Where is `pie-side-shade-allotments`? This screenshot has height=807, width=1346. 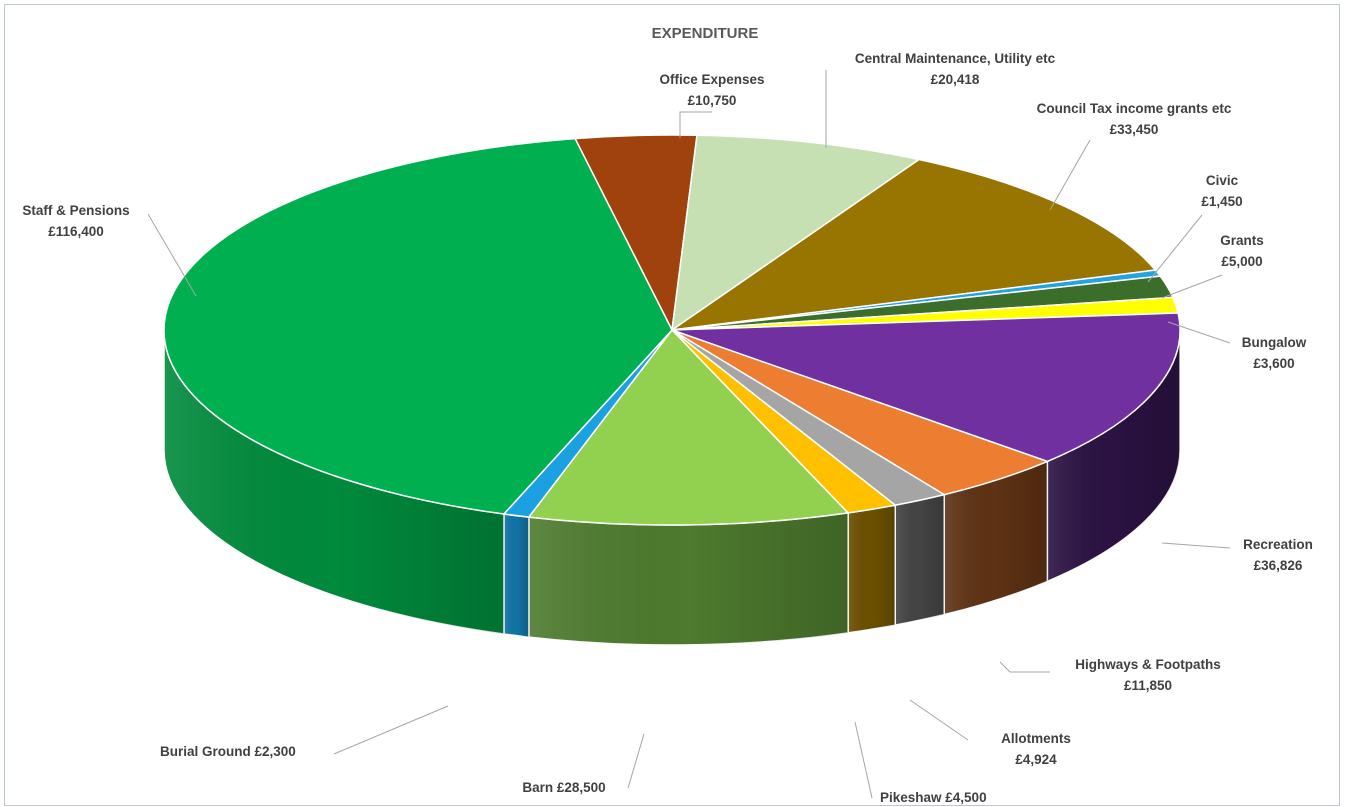
pie-side-shade-allotments is located at coordinates (920, 560).